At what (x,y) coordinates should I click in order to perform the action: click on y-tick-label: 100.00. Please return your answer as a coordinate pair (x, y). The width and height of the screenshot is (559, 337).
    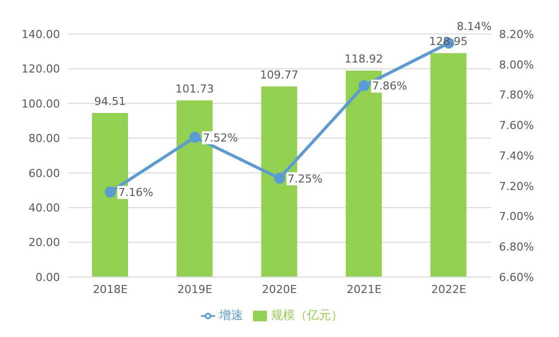
    Looking at the image, I should click on (41, 103).